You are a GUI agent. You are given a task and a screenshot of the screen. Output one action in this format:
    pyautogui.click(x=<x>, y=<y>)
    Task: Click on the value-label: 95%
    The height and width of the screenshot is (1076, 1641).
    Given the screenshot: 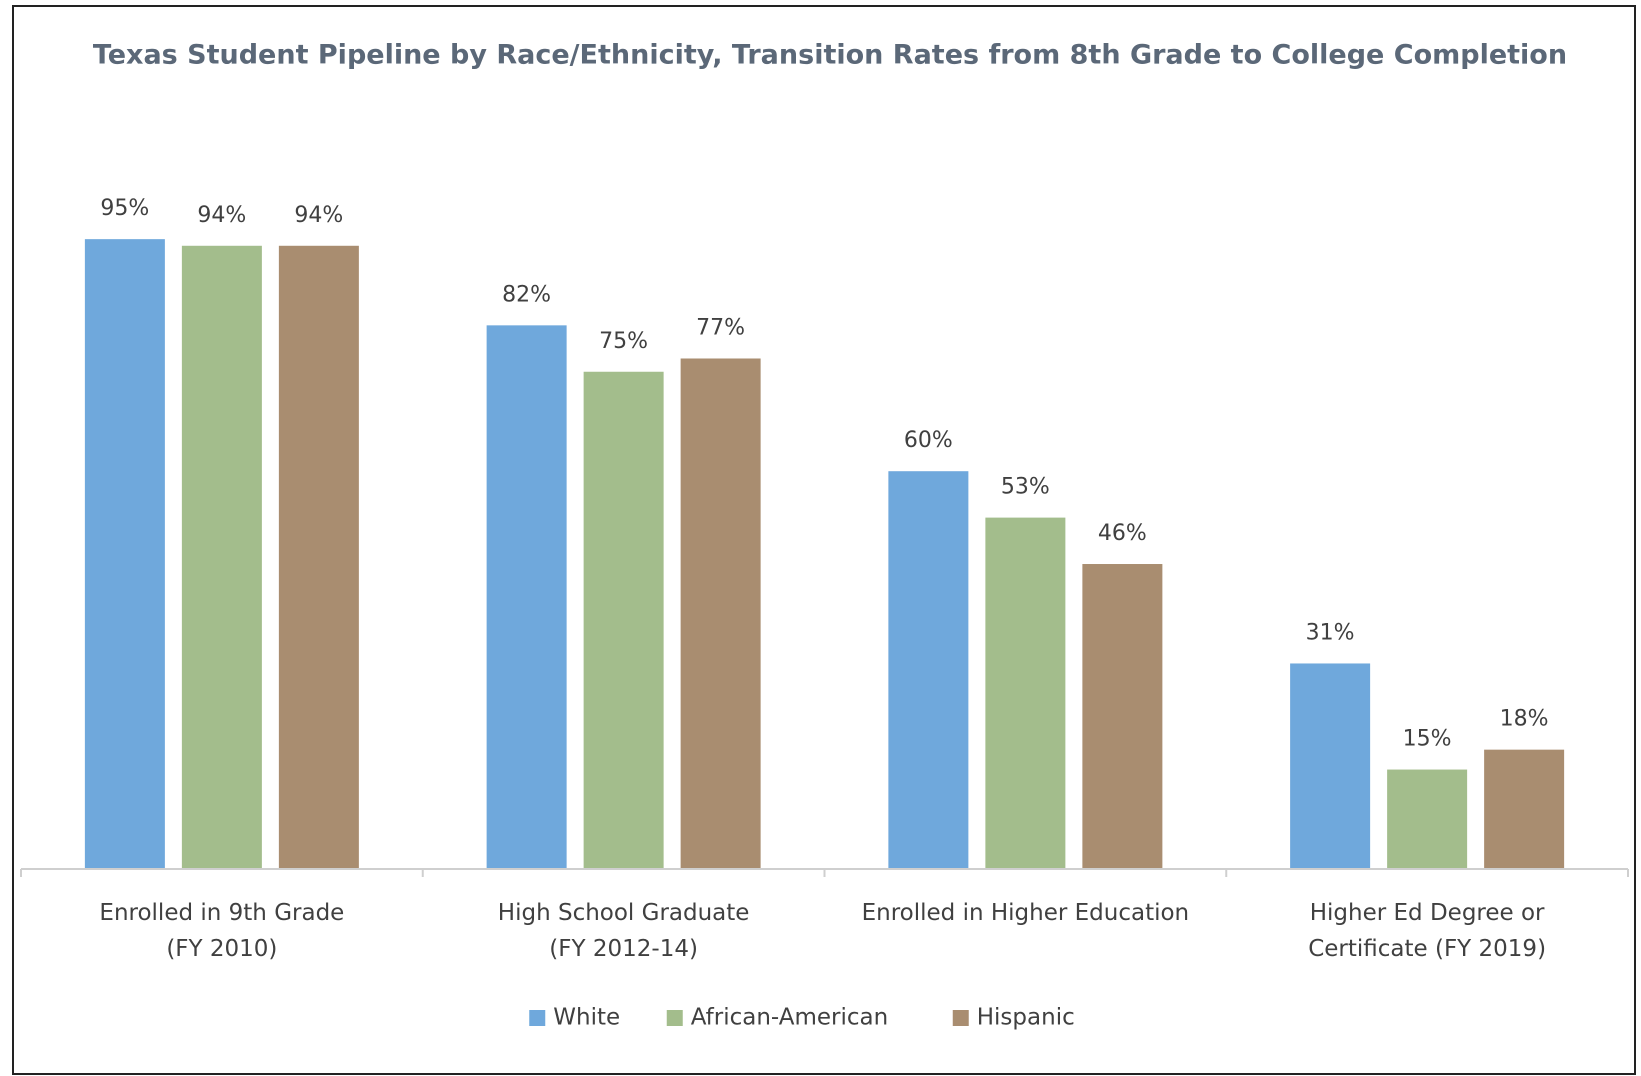 What is the action you would take?
    pyautogui.click(x=124, y=208)
    